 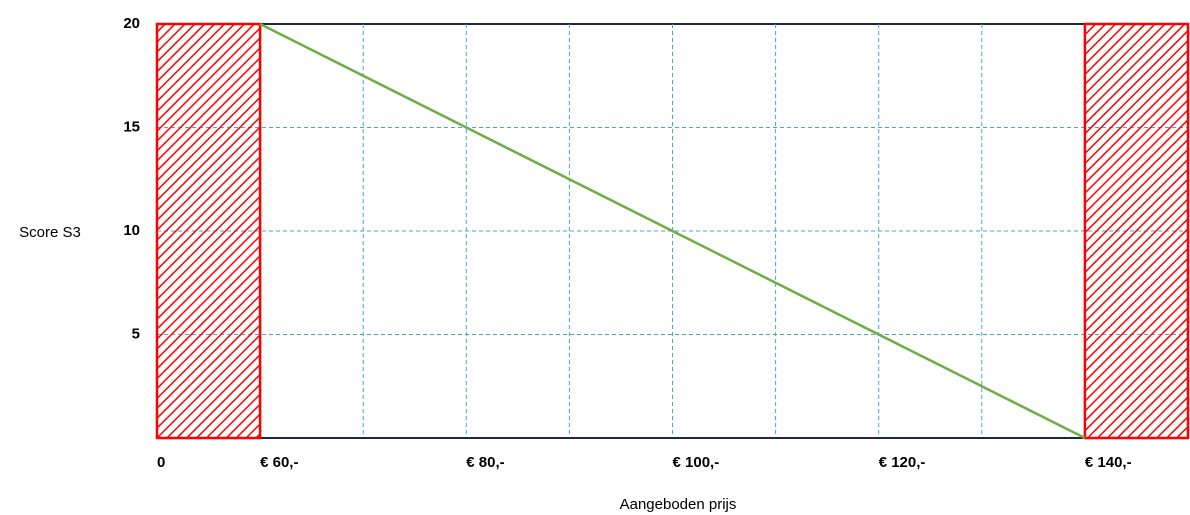 What do you see at coordinates (902, 462) in the screenshot?
I see `x-tick-label: € 120,-` at bounding box center [902, 462].